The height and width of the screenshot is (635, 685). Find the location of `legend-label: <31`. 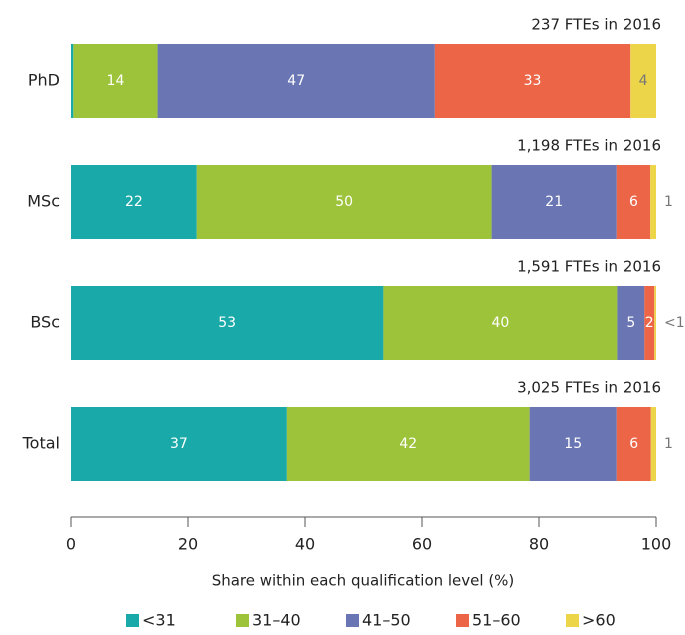

legend-label: <31 is located at coordinates (159, 620).